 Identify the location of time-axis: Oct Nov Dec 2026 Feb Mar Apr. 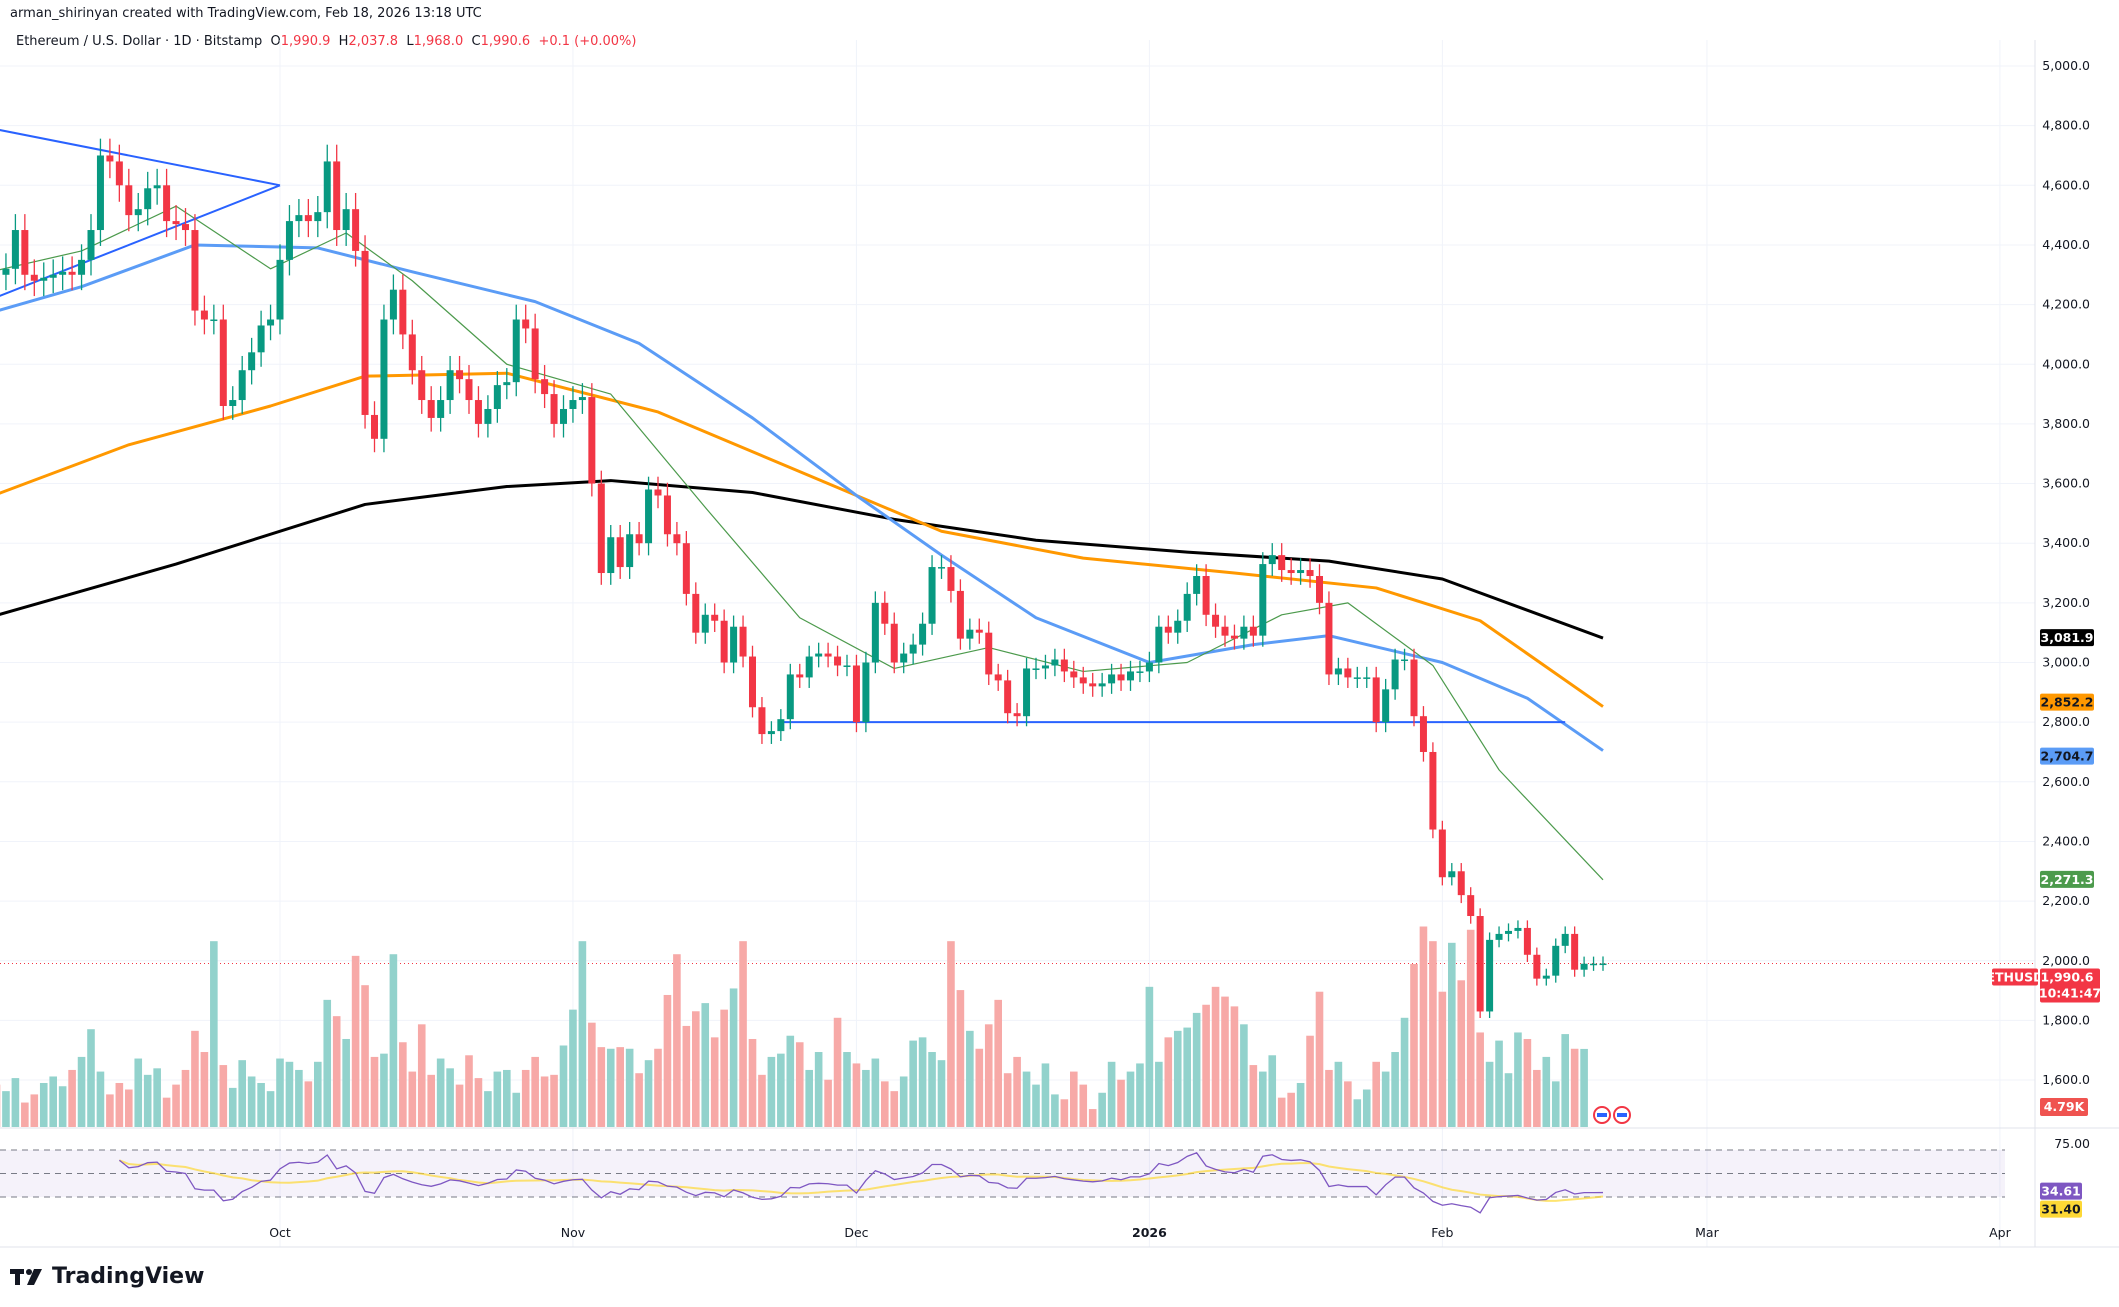
(1140, 1232).